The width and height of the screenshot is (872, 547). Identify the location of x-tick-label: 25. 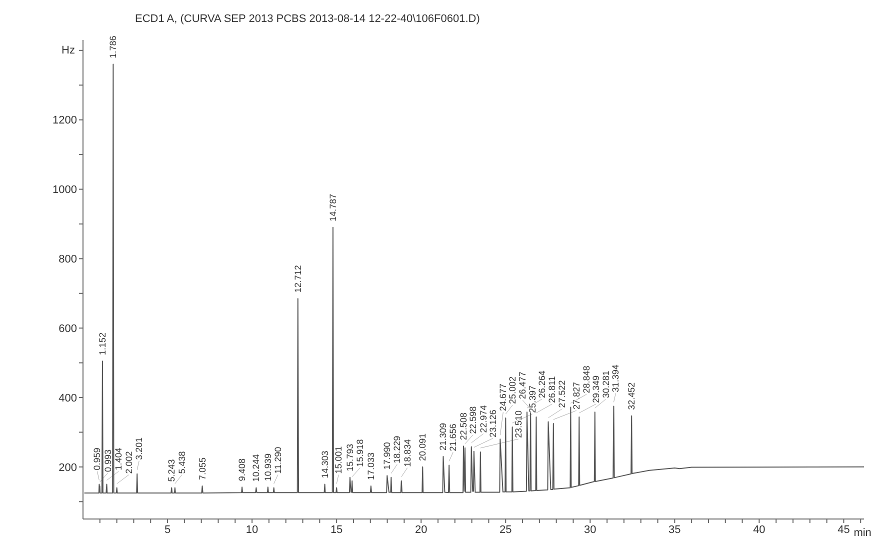
(505, 530).